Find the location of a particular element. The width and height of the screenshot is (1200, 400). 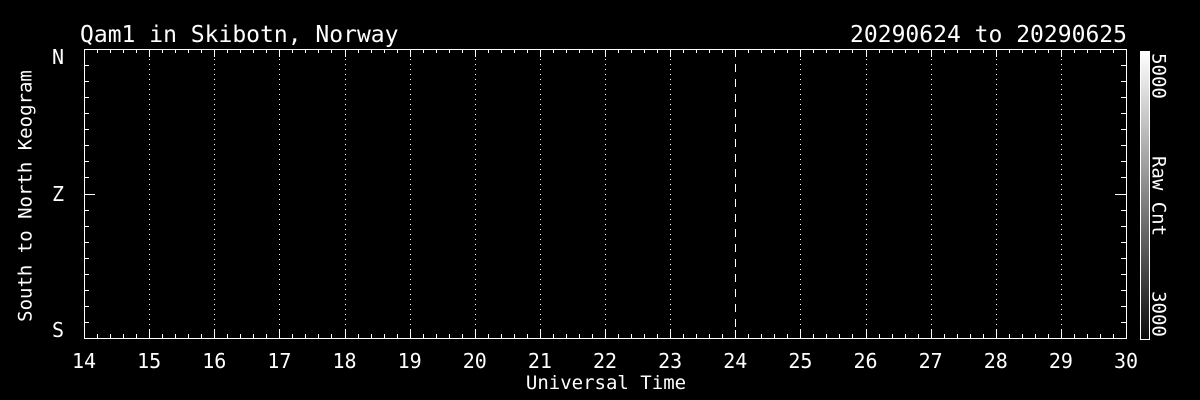

y-tick-label-Z: Z is located at coordinates (57, 193).